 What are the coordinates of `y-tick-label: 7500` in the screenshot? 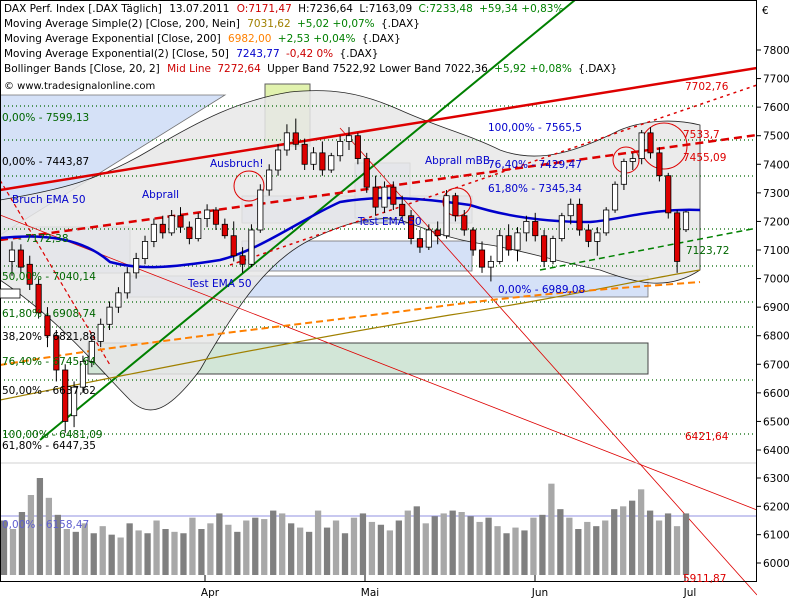 It's located at (776, 137).